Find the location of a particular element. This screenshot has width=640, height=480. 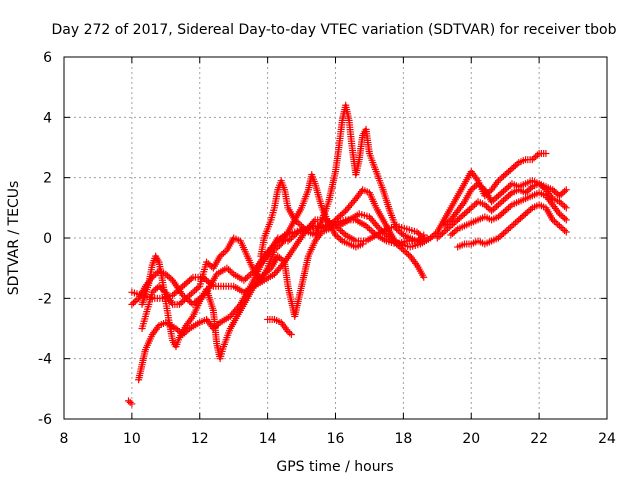

x-tick-label: 14 is located at coordinates (268, 439).